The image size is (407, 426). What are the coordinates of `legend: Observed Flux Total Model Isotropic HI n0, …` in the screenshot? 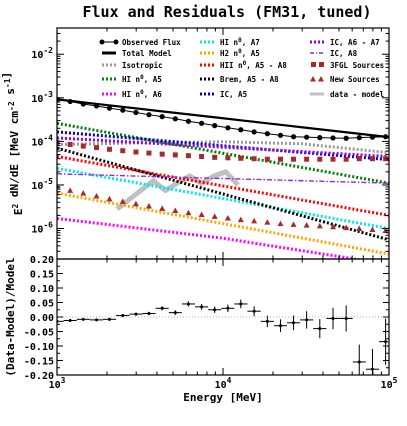 It's located at (241, 68).